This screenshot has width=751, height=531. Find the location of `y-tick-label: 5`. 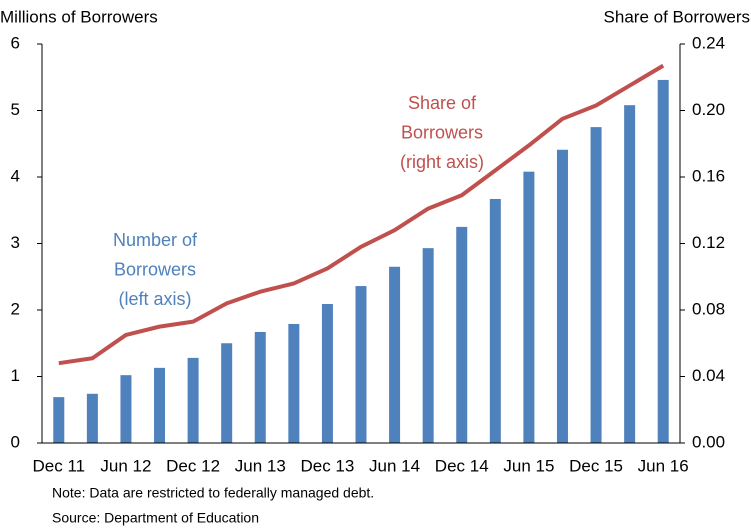

y-tick-label: 5 is located at coordinates (15, 109).